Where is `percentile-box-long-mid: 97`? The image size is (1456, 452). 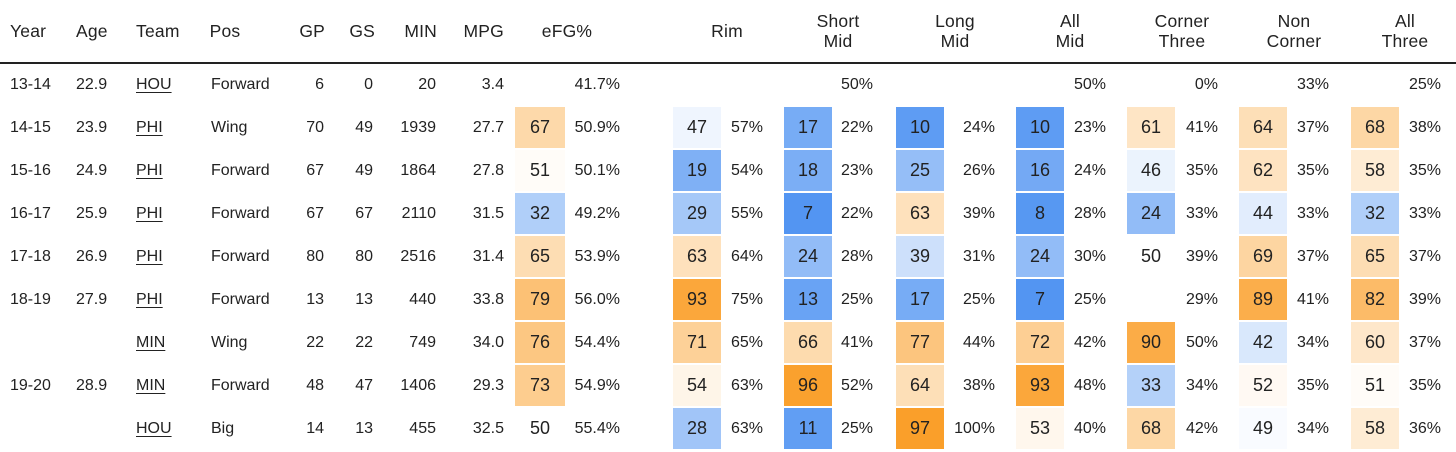
percentile-box-long-mid: 97 is located at coordinates (920, 428).